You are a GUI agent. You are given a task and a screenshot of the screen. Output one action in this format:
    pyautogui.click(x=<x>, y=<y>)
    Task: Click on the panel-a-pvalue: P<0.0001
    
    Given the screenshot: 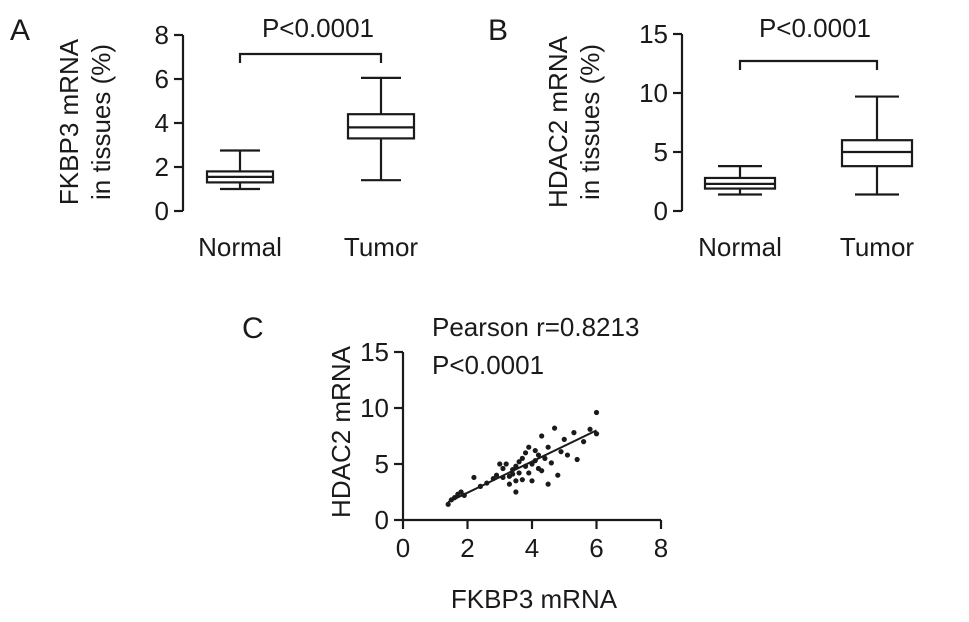 What is the action you would take?
    pyautogui.click(x=318, y=28)
    